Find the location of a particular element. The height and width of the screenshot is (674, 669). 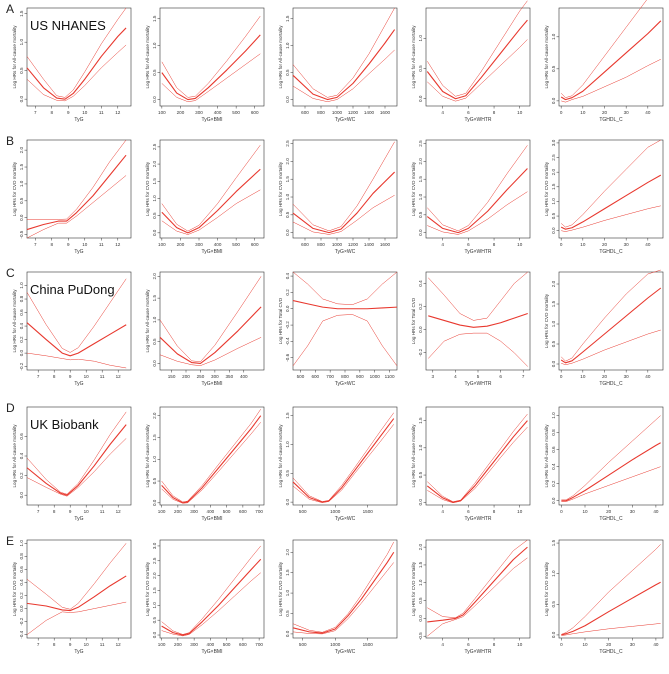

x-tick-label: 40 is located at coordinates (648, 376).